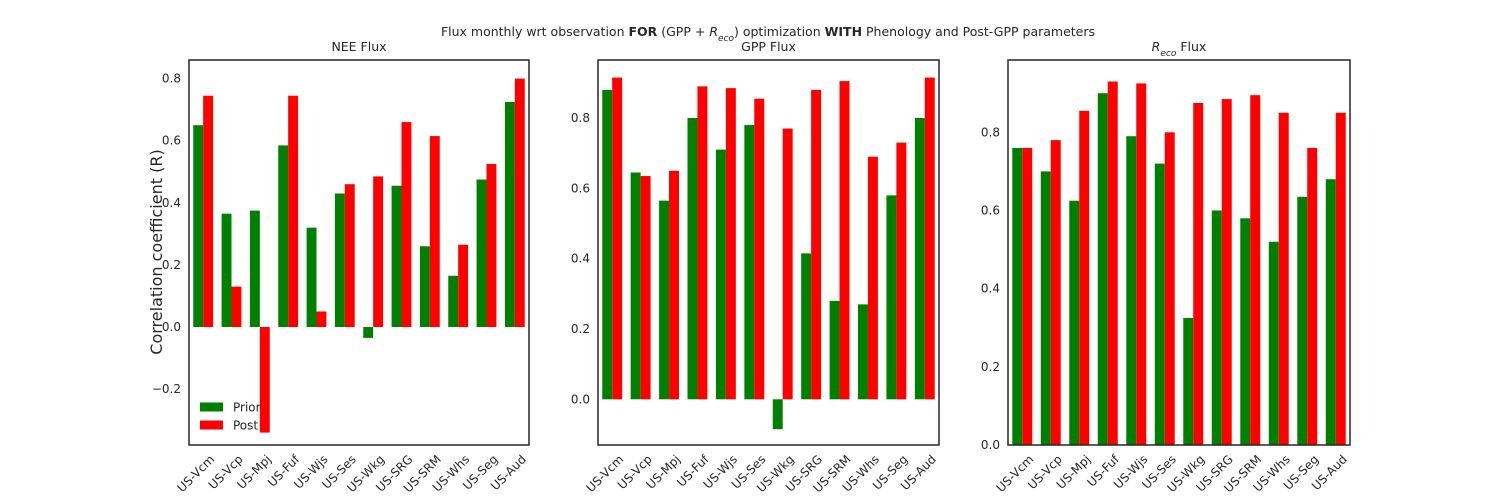 This screenshot has height=500, width=1500. I want to click on legend: Prior Post, so click(230, 417).